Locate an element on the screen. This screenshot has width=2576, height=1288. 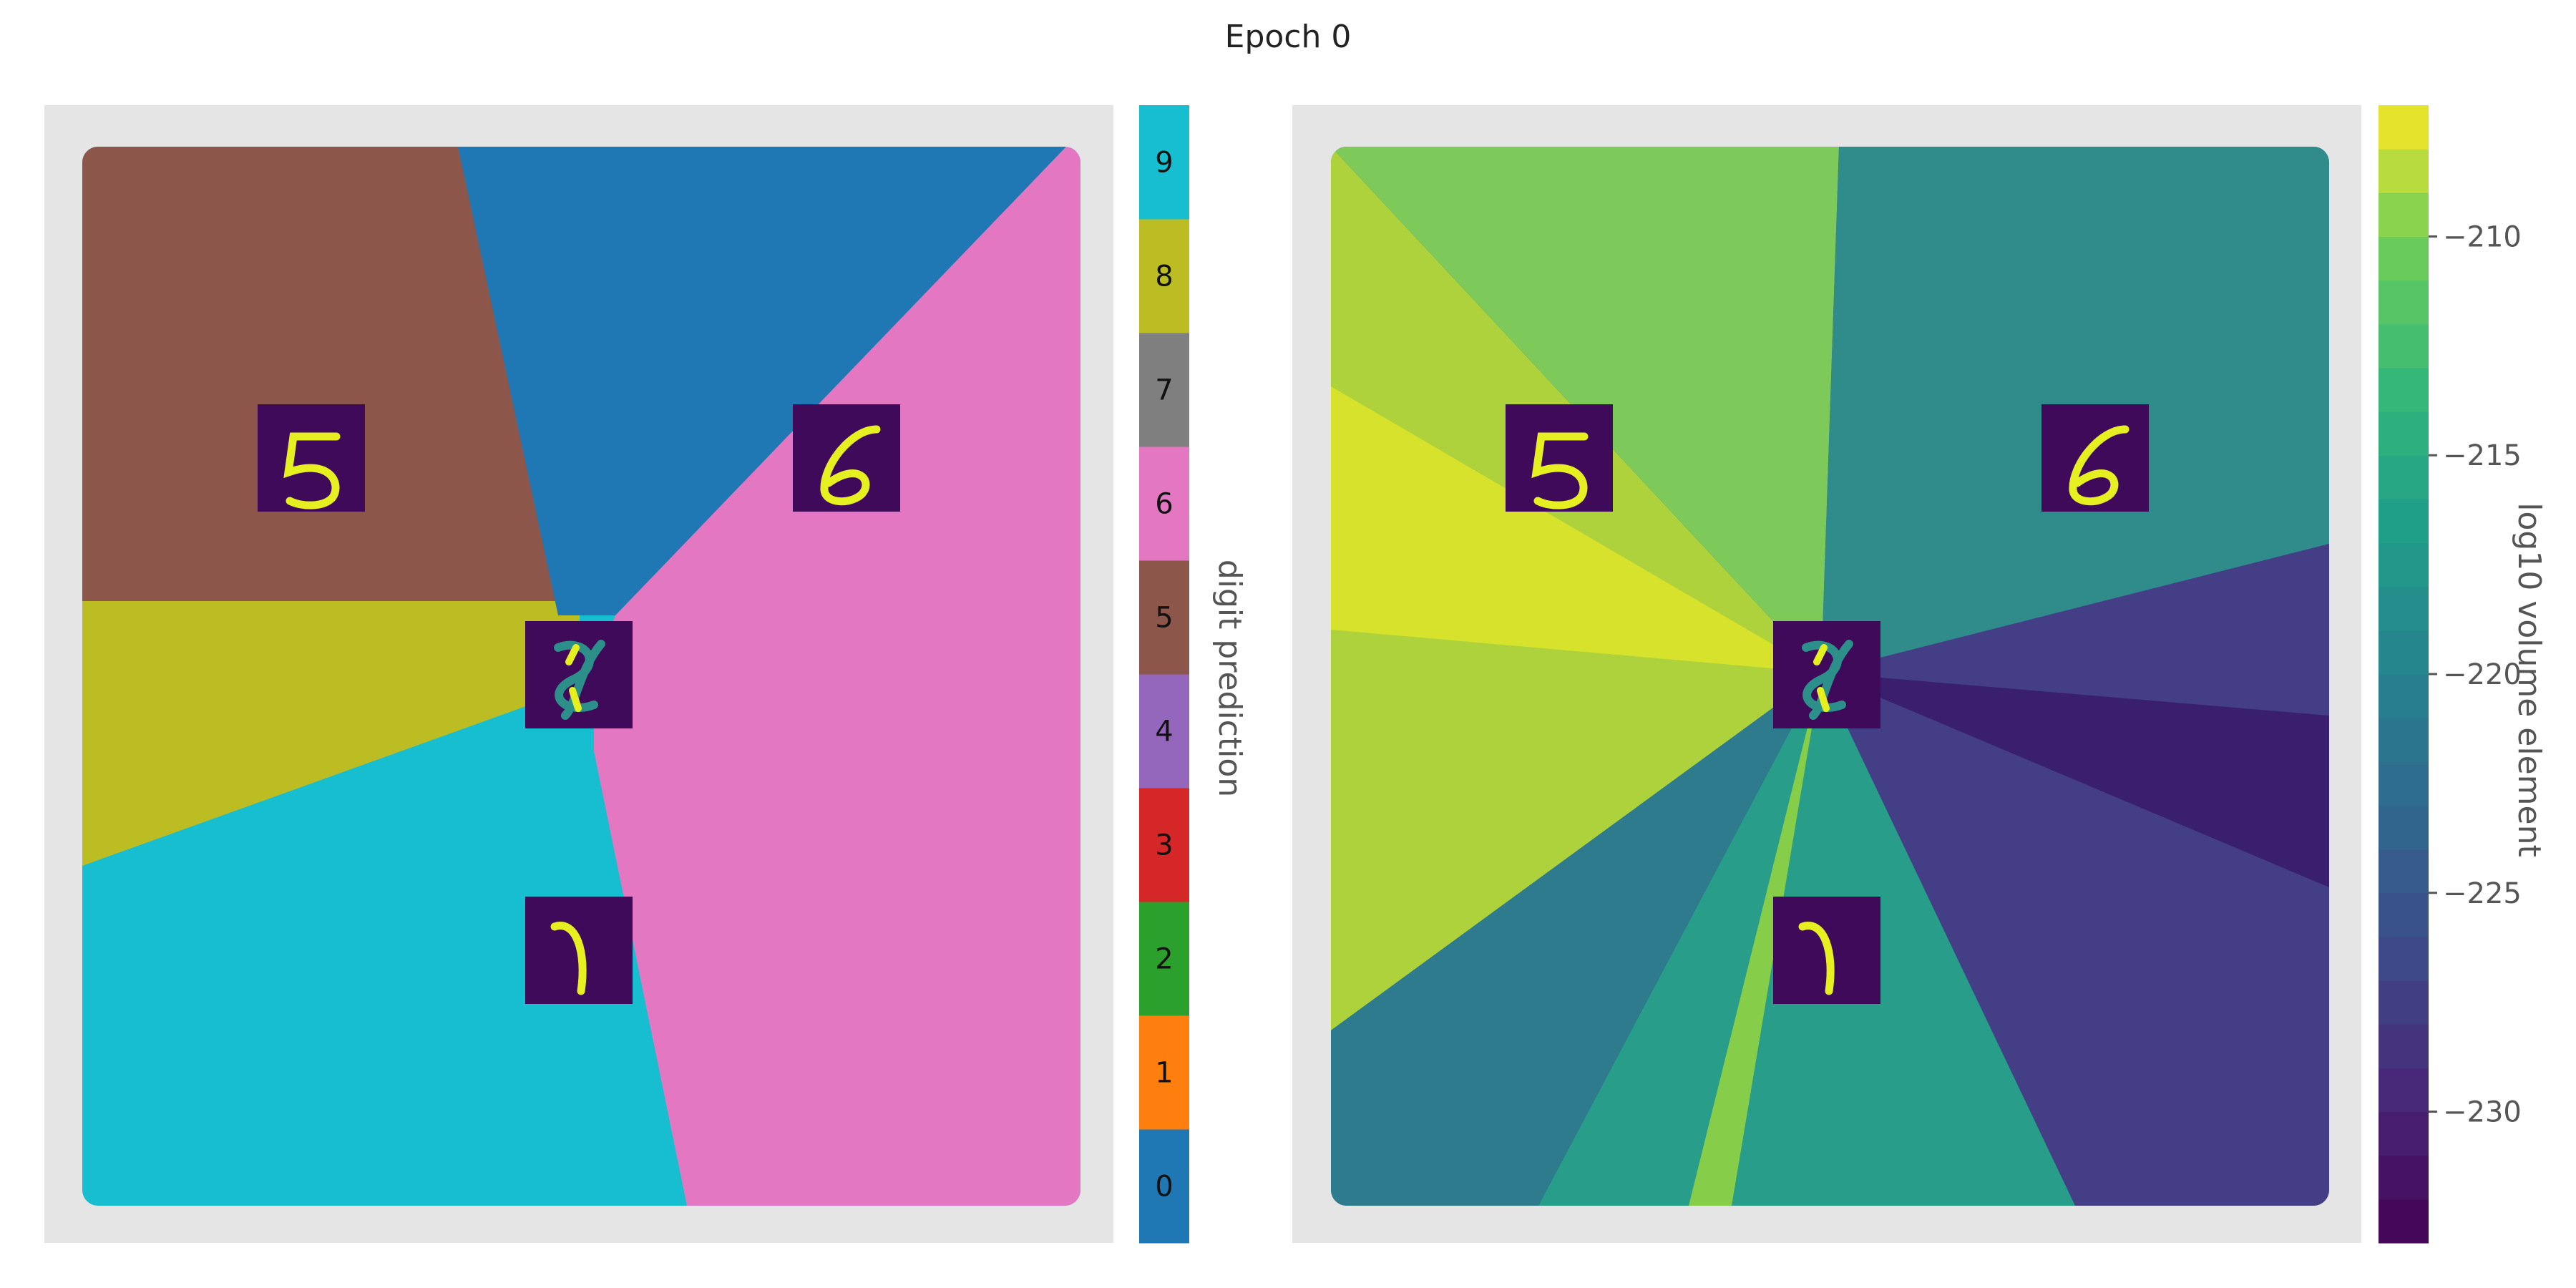
volume-colorbar-label: log10 volume element is located at coordinates (2529, 679).